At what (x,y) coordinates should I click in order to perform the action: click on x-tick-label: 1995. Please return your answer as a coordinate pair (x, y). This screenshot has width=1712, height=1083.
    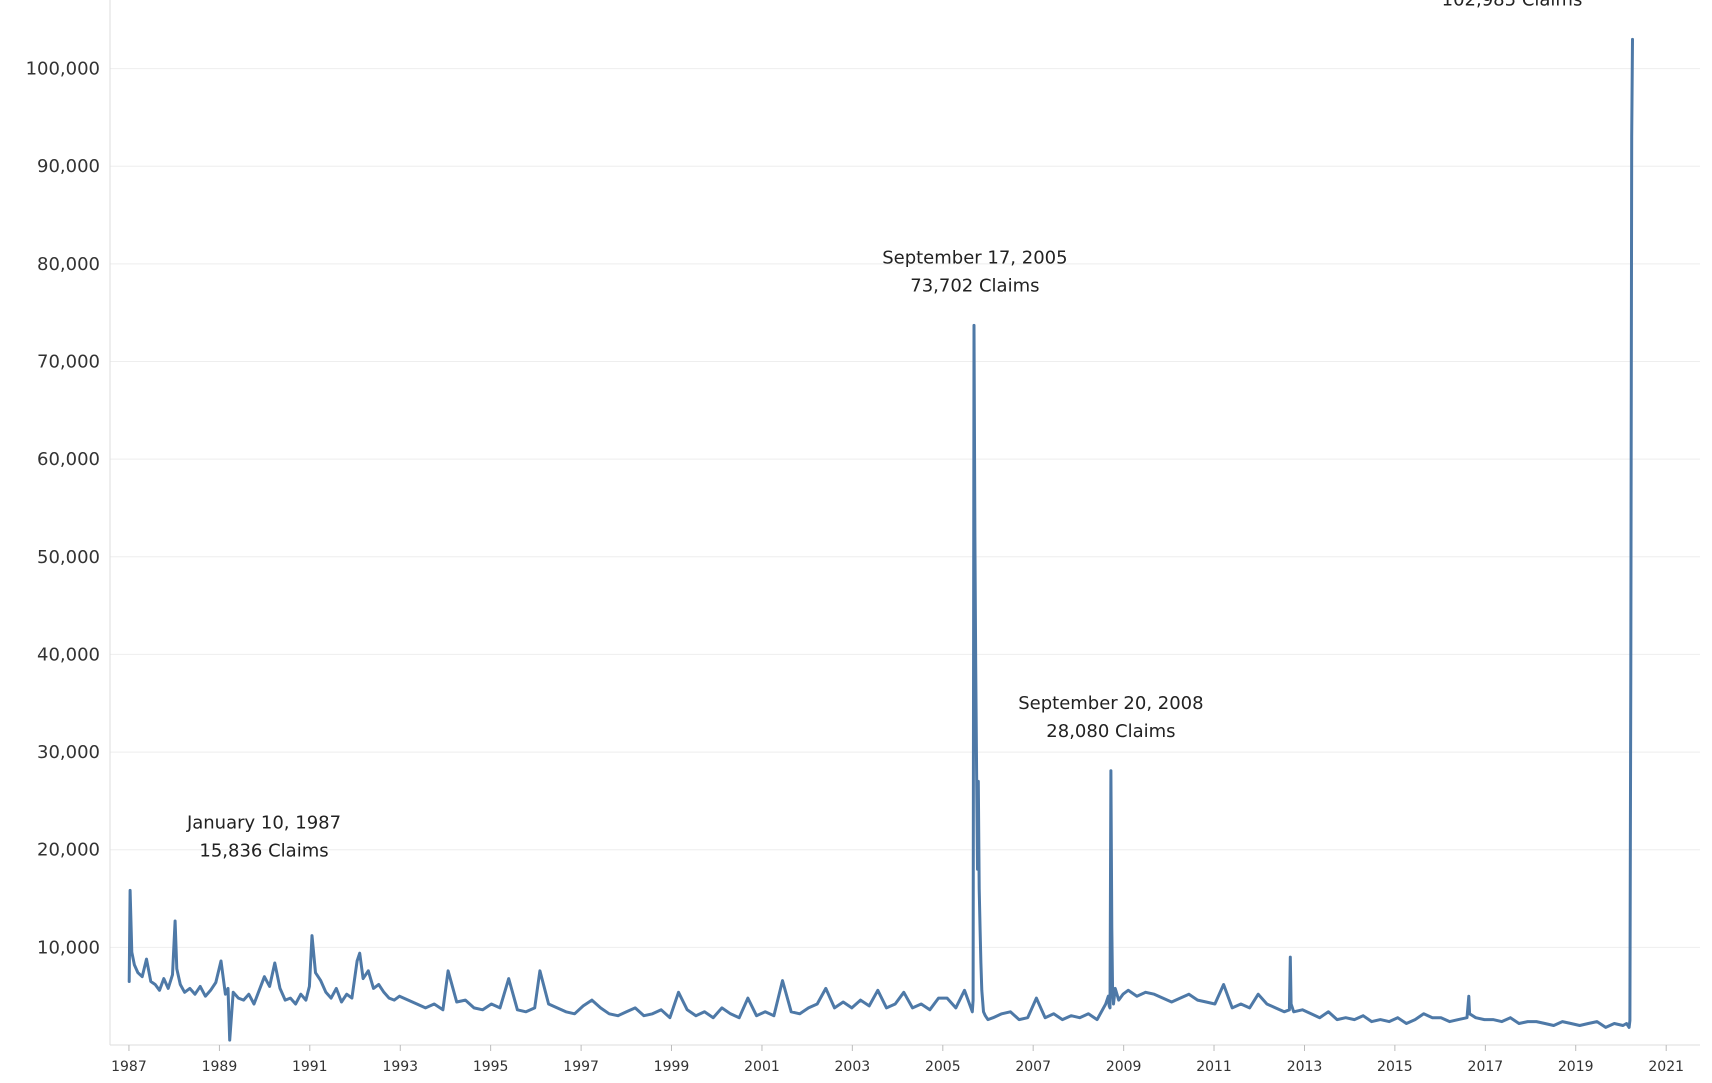
    Looking at the image, I should click on (491, 1067).